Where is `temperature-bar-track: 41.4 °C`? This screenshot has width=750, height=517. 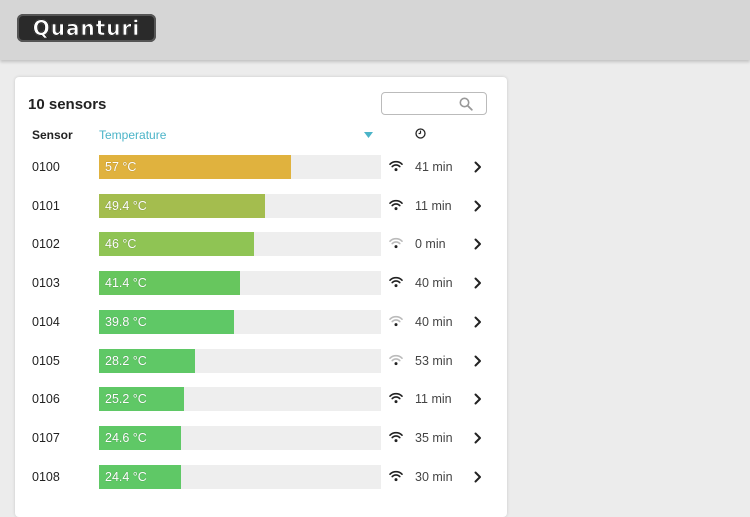
temperature-bar-track: 41.4 °C is located at coordinates (240, 283).